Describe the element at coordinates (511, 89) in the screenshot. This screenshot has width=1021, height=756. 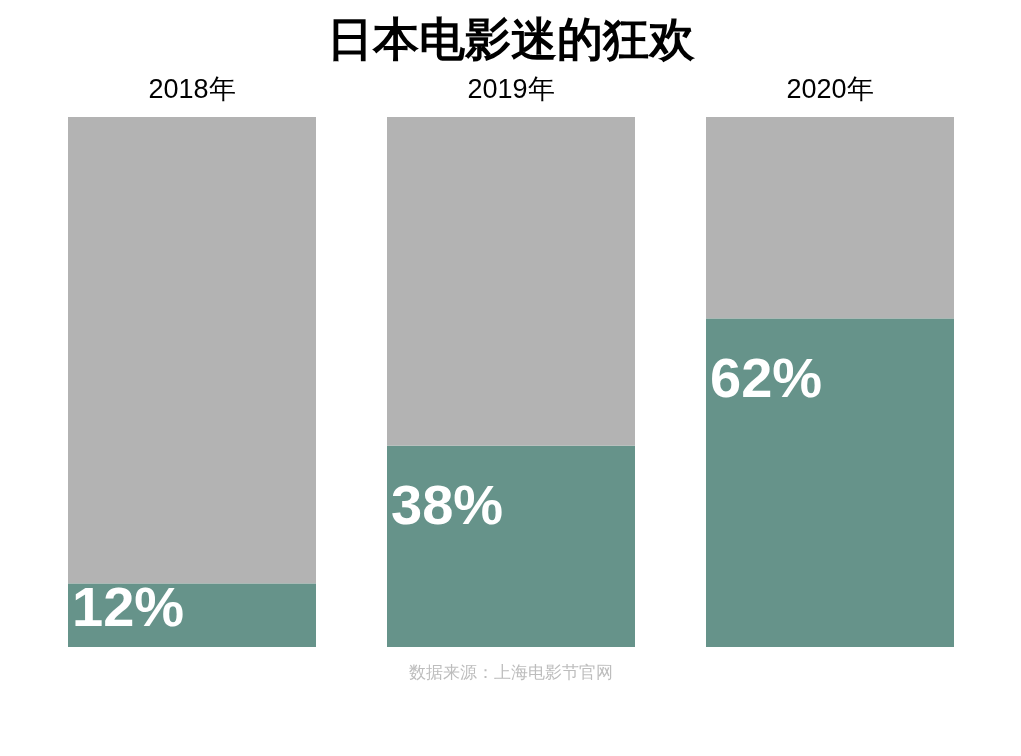
I see `x-tick-label: 2019年` at that location.